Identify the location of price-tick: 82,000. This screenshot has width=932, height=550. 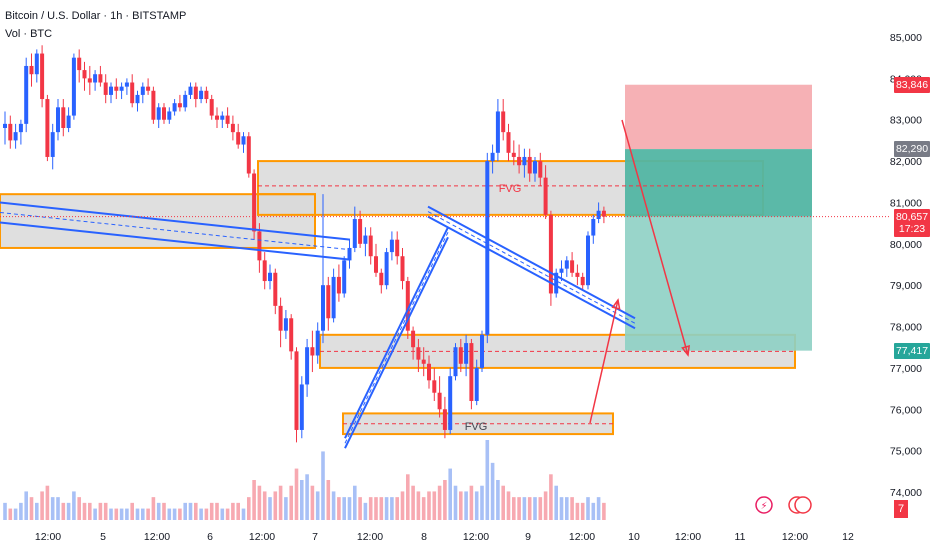
(906, 162).